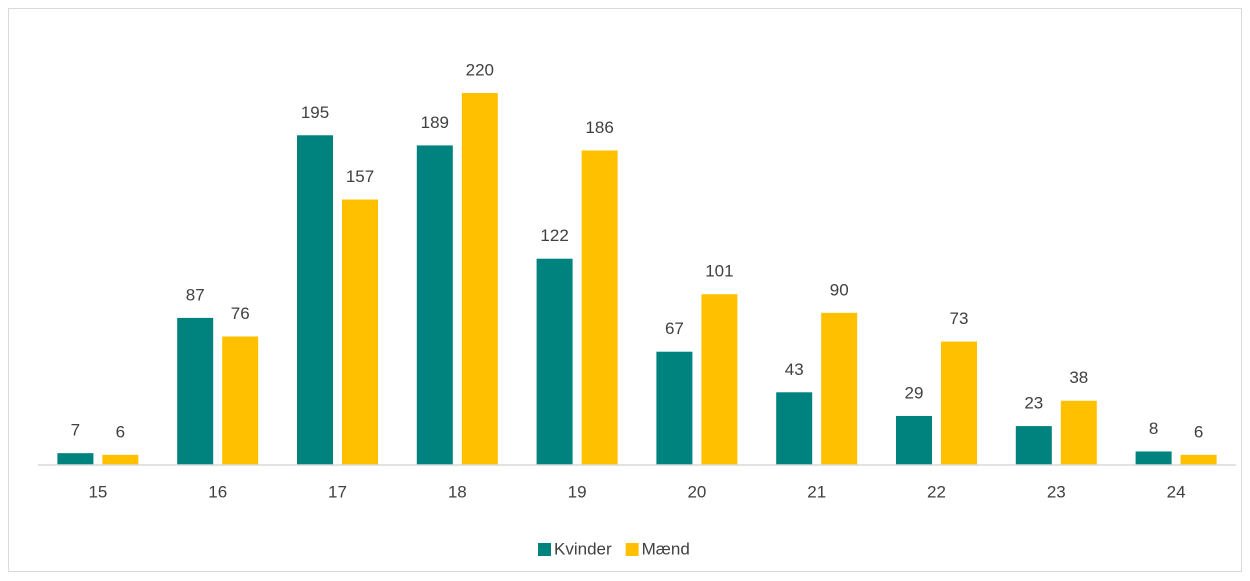 This screenshot has width=1250, height=581. I want to click on data-label: 122, so click(554, 235).